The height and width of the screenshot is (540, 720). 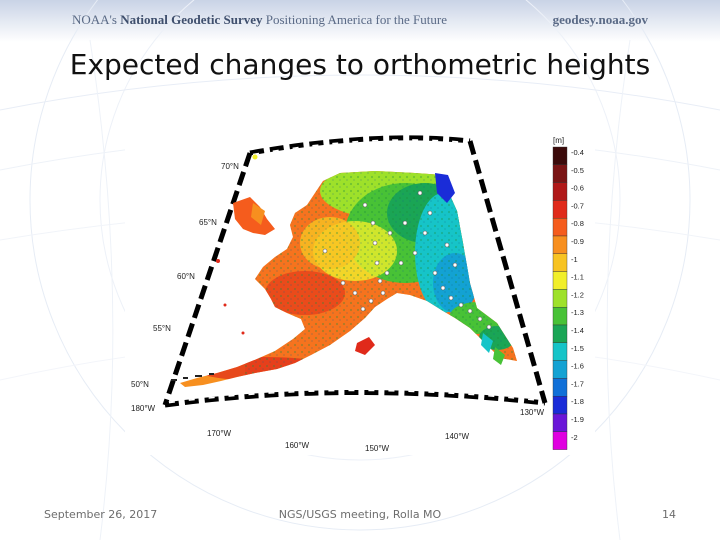 I want to click on colorbar-tick-label: -1.7, so click(x=577, y=383).